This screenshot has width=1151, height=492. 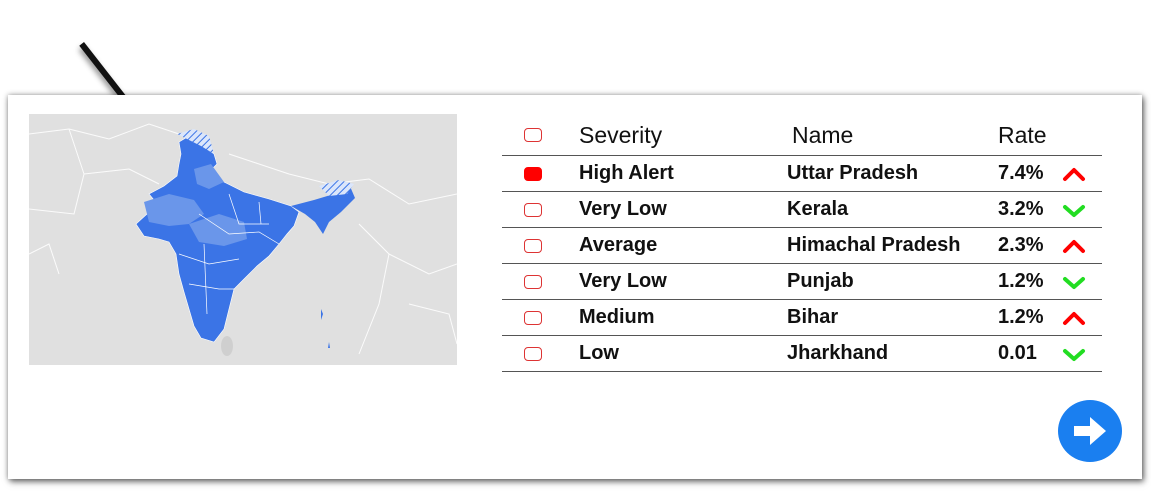 I want to click on severity-cell: Low, so click(x=599, y=353).